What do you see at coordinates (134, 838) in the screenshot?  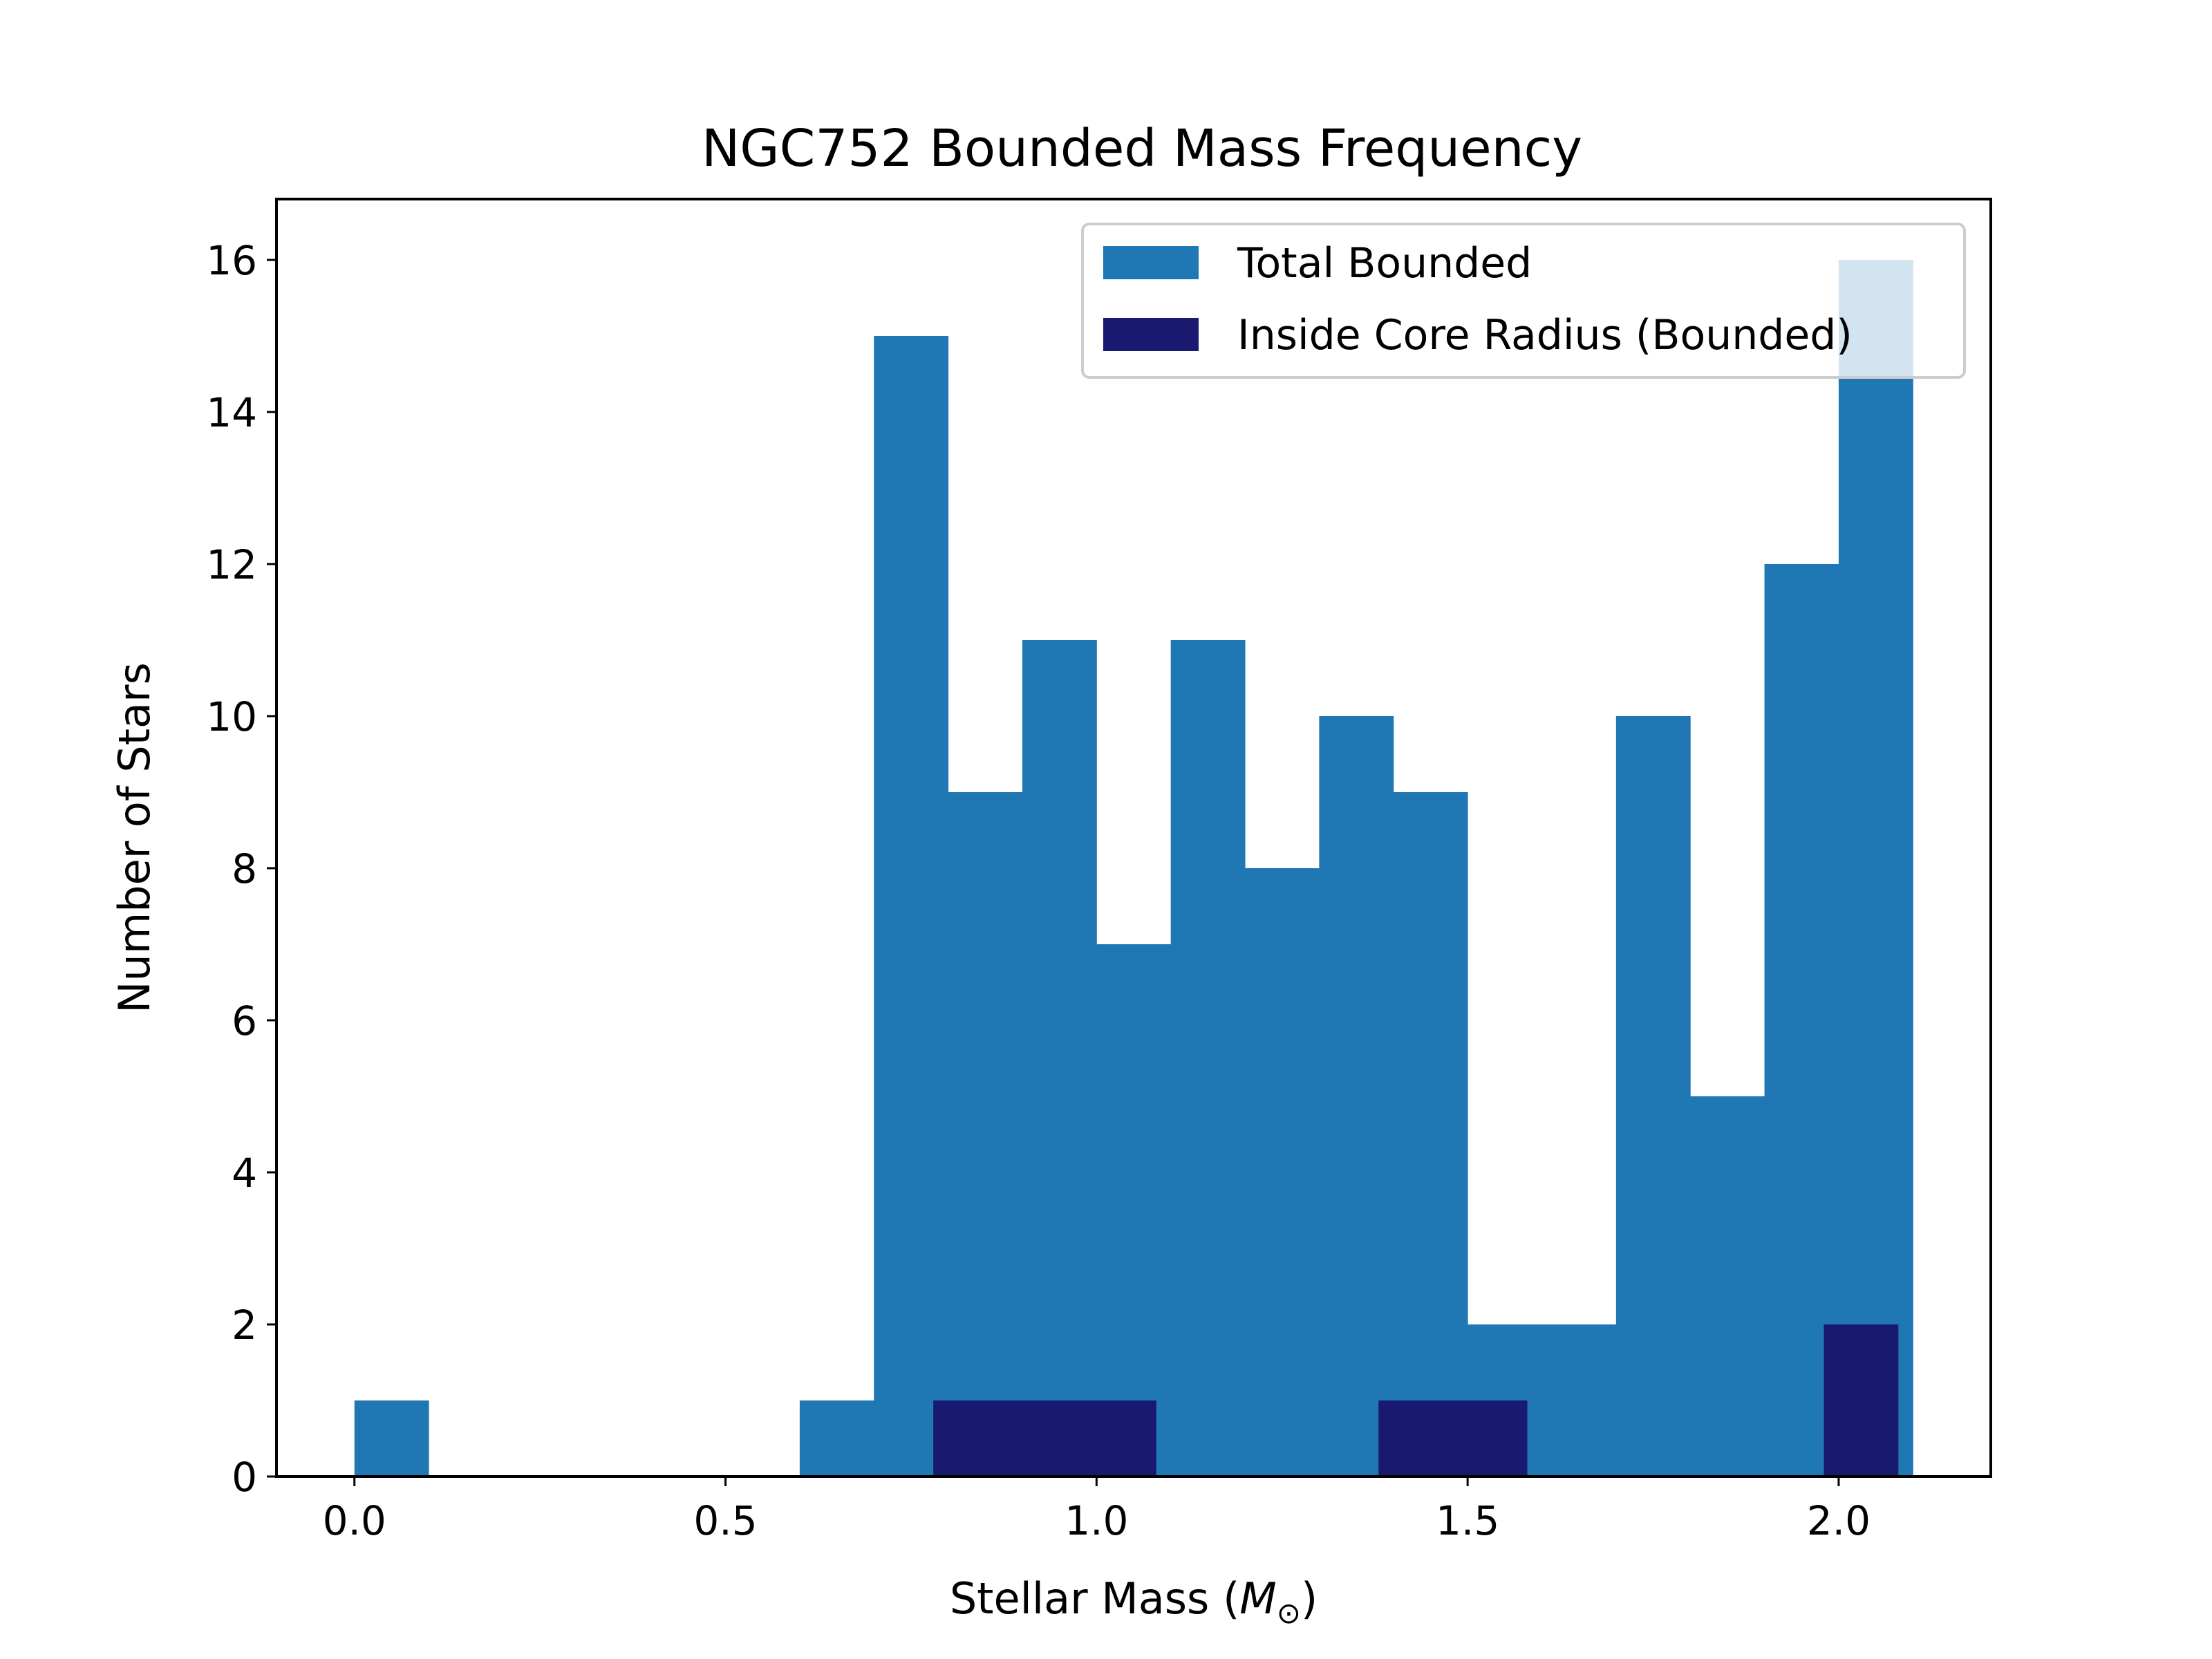 I see `y-axis-label: Number of Stars` at bounding box center [134, 838].